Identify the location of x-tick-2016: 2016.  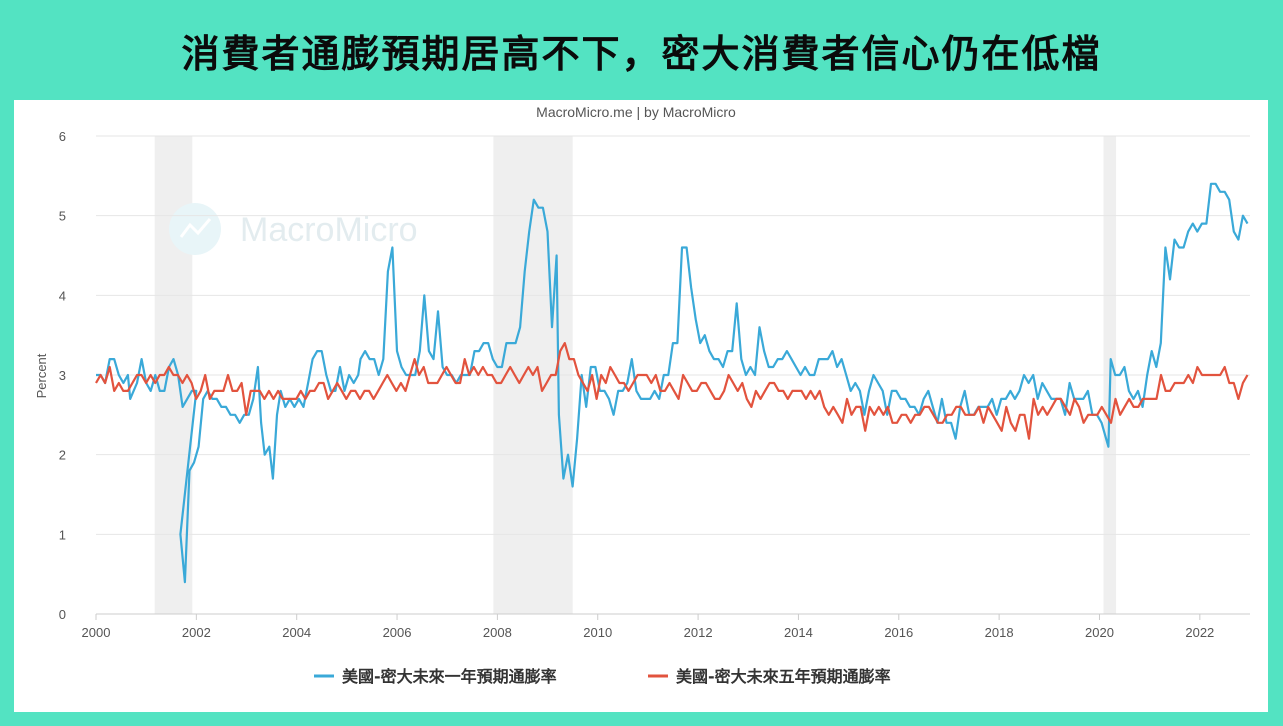
(898, 632).